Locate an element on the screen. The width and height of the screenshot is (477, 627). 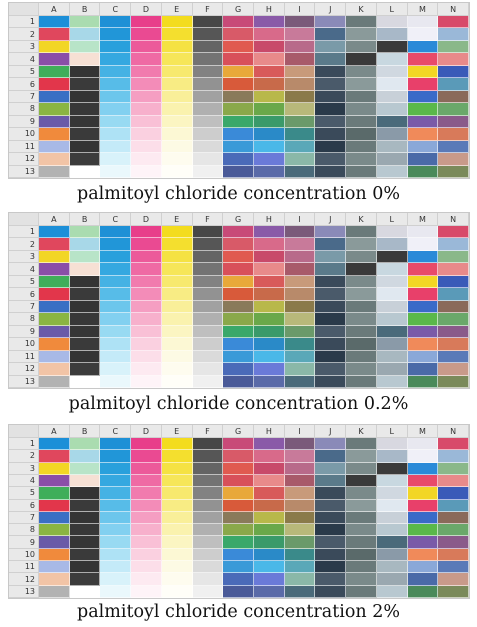
row-header: 4 is located at coordinates (24, 481).